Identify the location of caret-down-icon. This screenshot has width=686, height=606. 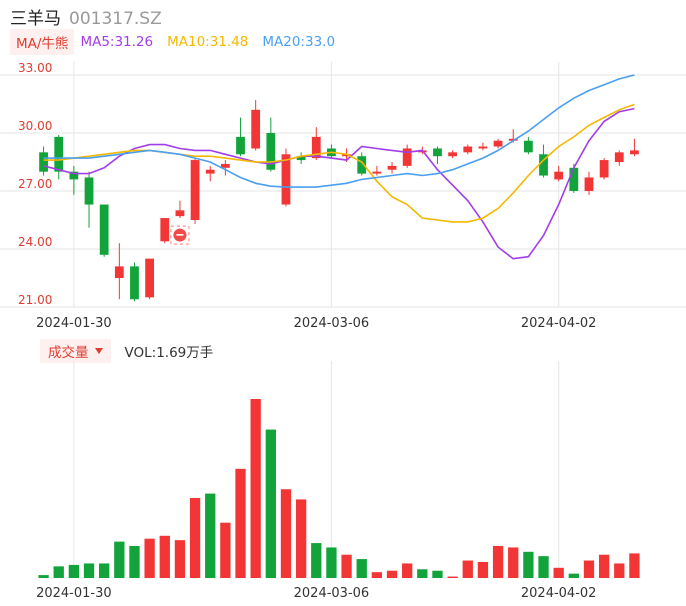
(98, 351).